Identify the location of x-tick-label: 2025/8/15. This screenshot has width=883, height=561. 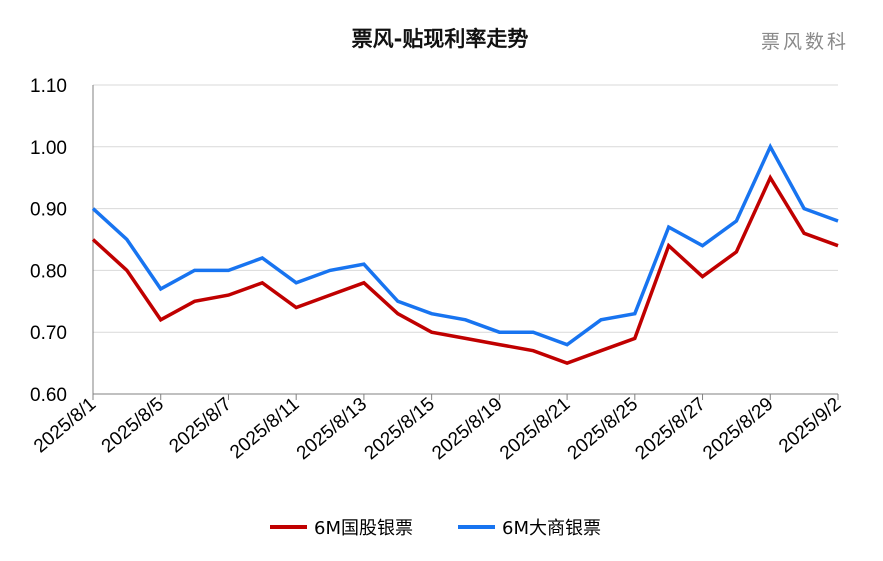
(400, 429).